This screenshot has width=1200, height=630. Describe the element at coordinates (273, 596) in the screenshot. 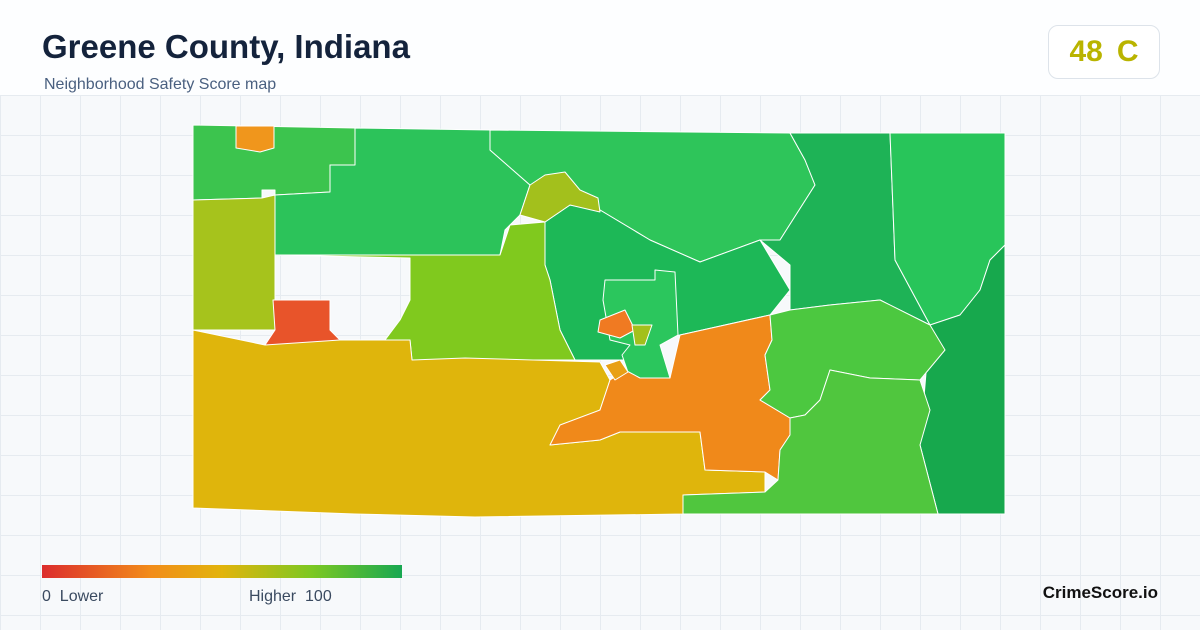

I see `legend-max-label: Higher` at that location.